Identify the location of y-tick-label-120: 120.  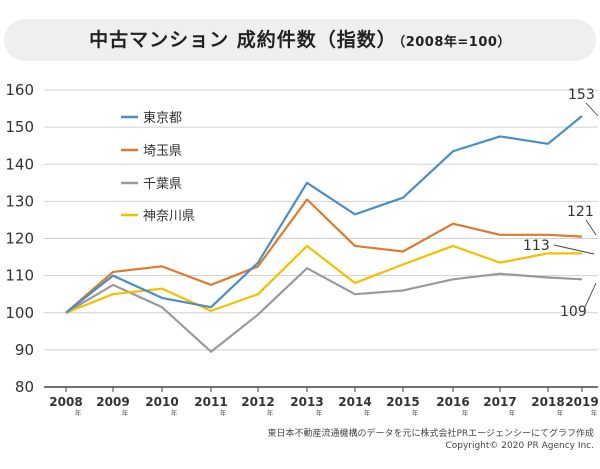
(19, 239).